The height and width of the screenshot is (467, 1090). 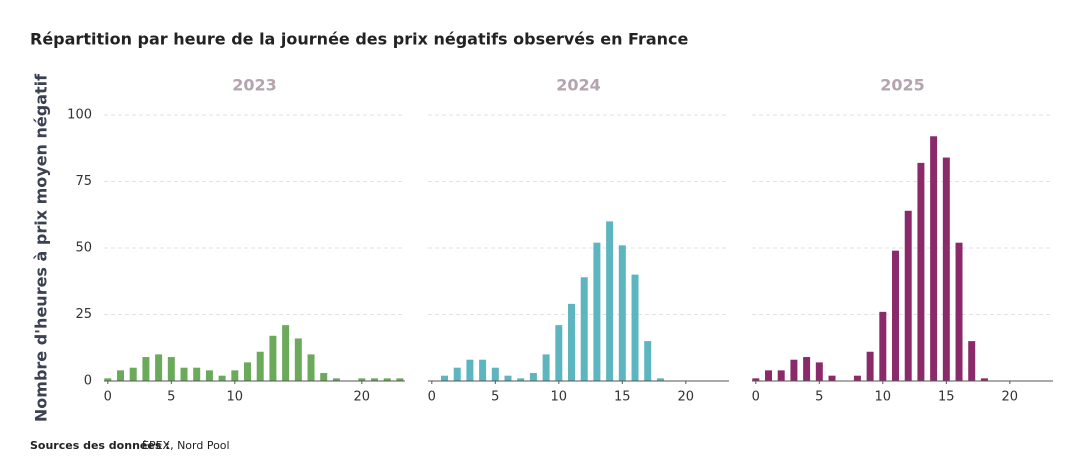 What do you see at coordinates (79, 115) in the screenshot?
I see `y-tick-label: 100` at bounding box center [79, 115].